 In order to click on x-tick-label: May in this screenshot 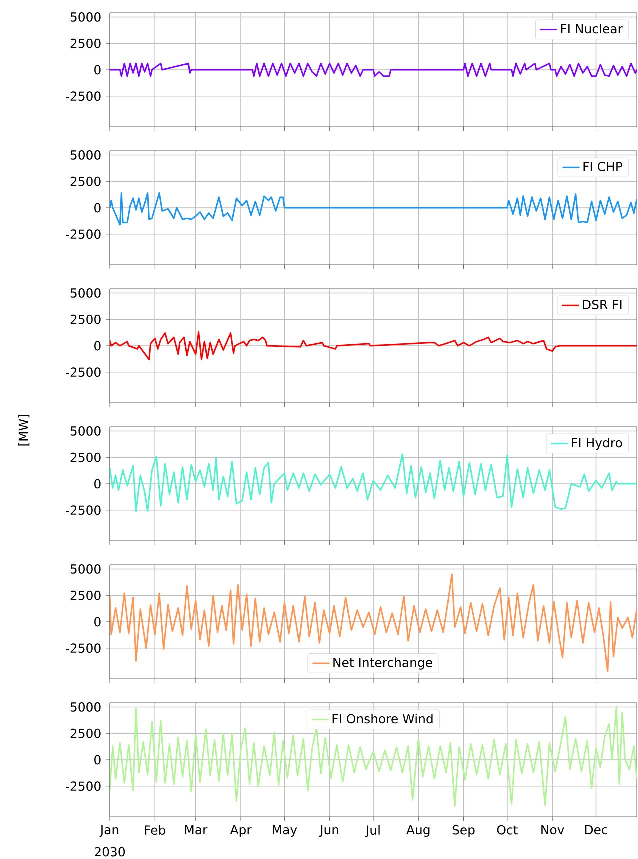, I will do `click(285, 831)`.